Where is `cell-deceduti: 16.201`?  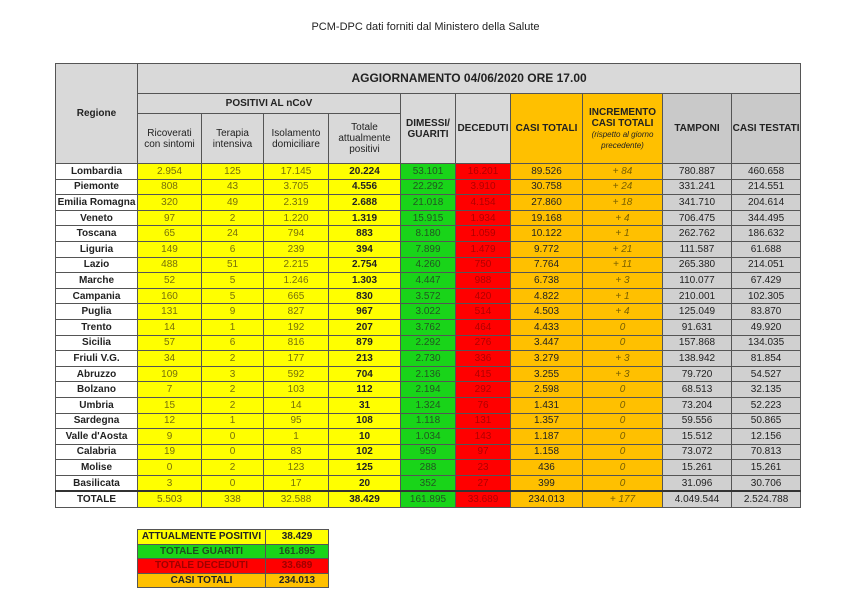 cell-deceduti: 16.201 is located at coordinates (483, 171).